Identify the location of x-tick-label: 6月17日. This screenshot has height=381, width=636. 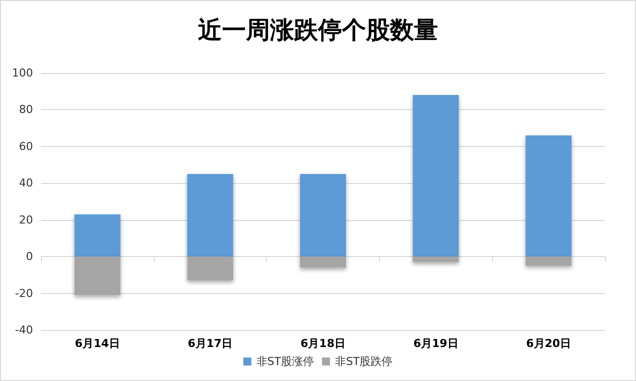
(210, 343).